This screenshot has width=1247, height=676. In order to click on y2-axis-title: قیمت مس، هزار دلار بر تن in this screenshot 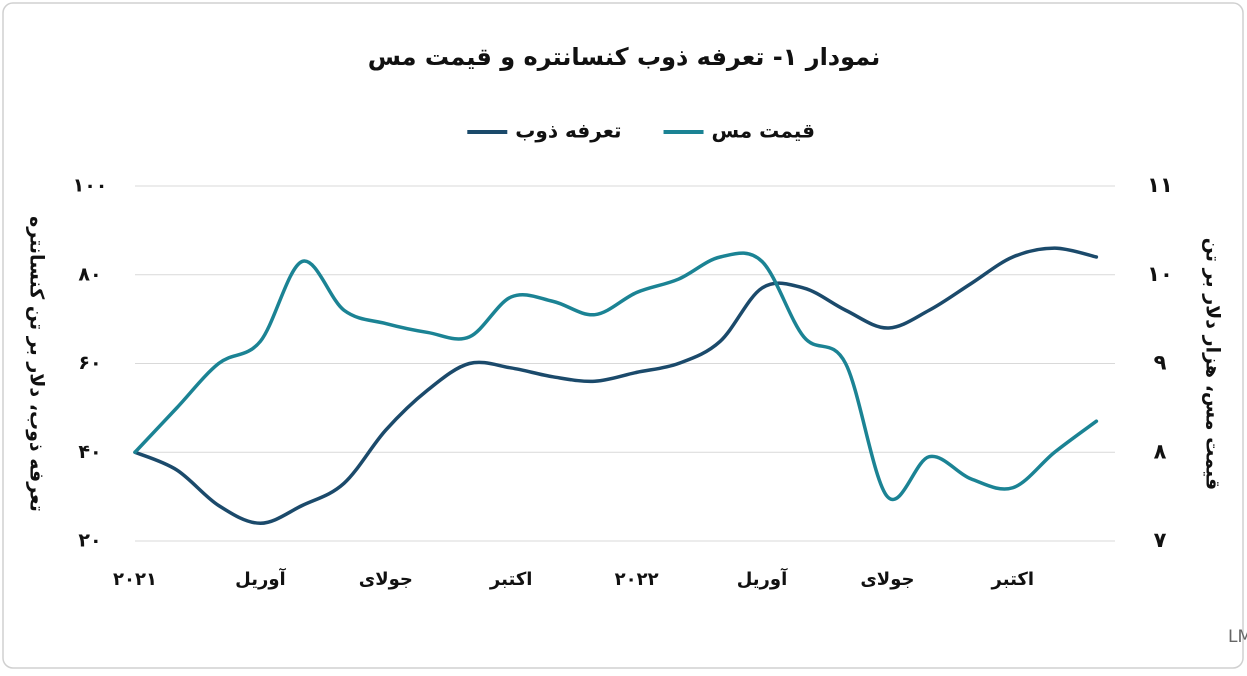, I will do `click(1213, 364)`.